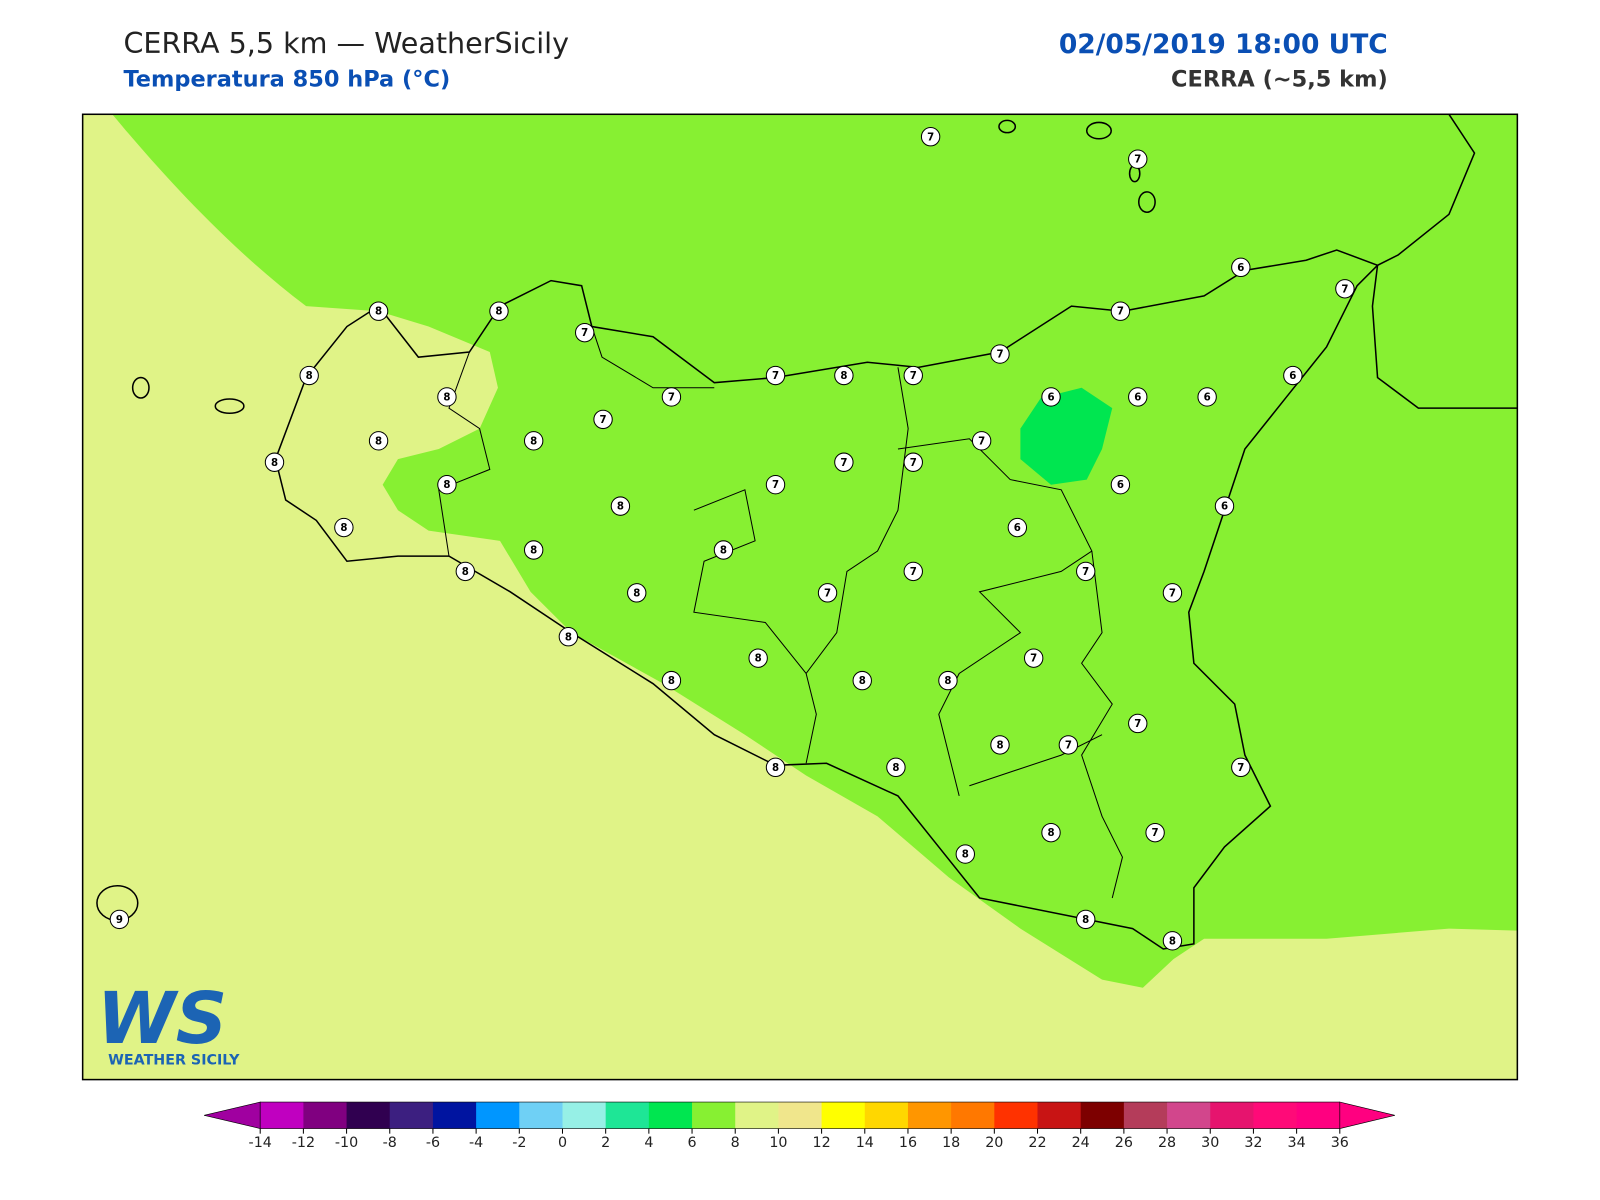  Describe the element at coordinates (1098, 130) in the screenshot. I see `island` at that location.